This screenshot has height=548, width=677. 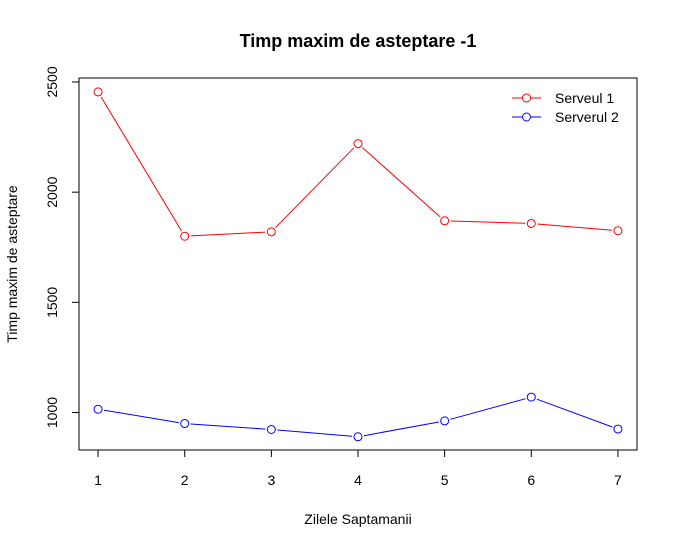 I want to click on y-tick-label: 1000, so click(x=52, y=412).